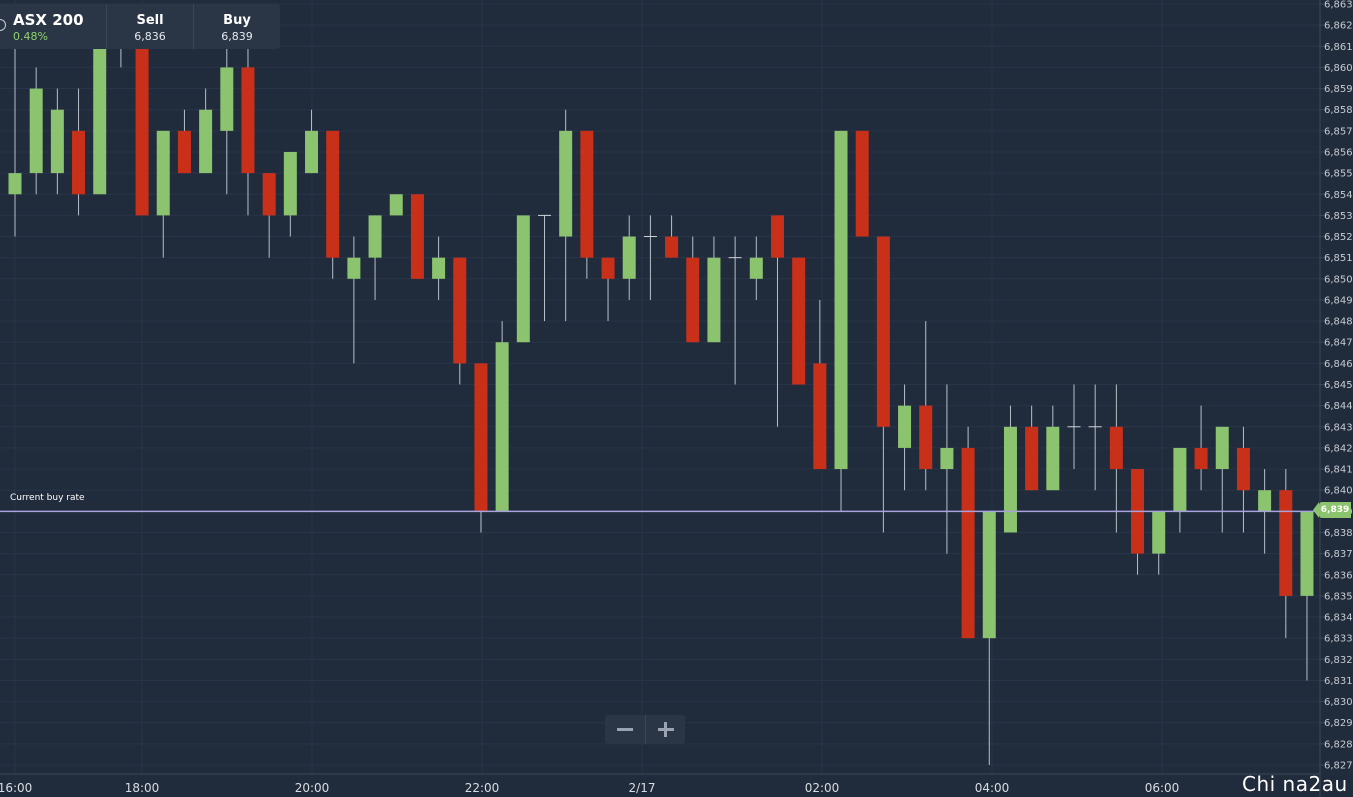 This screenshot has width=1353, height=797. What do you see at coordinates (1338, 744) in the screenshot?
I see `y-tick-label: 6,828` at bounding box center [1338, 744].